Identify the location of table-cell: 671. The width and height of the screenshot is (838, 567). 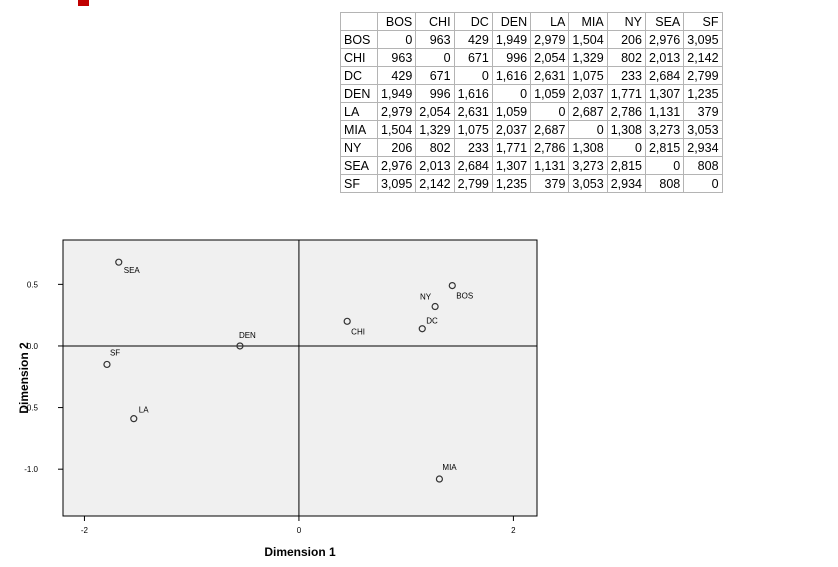
(435, 75).